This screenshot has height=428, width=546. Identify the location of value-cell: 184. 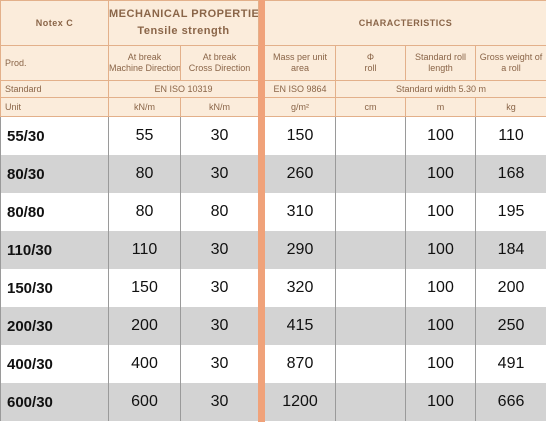
(510, 250).